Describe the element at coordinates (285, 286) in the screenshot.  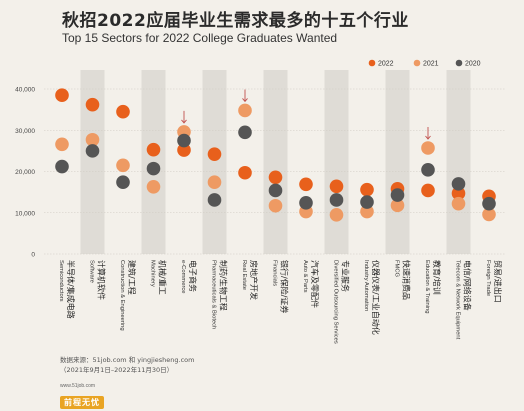
I see `x-tick-label-zh: 银行/保险/证券` at that location.